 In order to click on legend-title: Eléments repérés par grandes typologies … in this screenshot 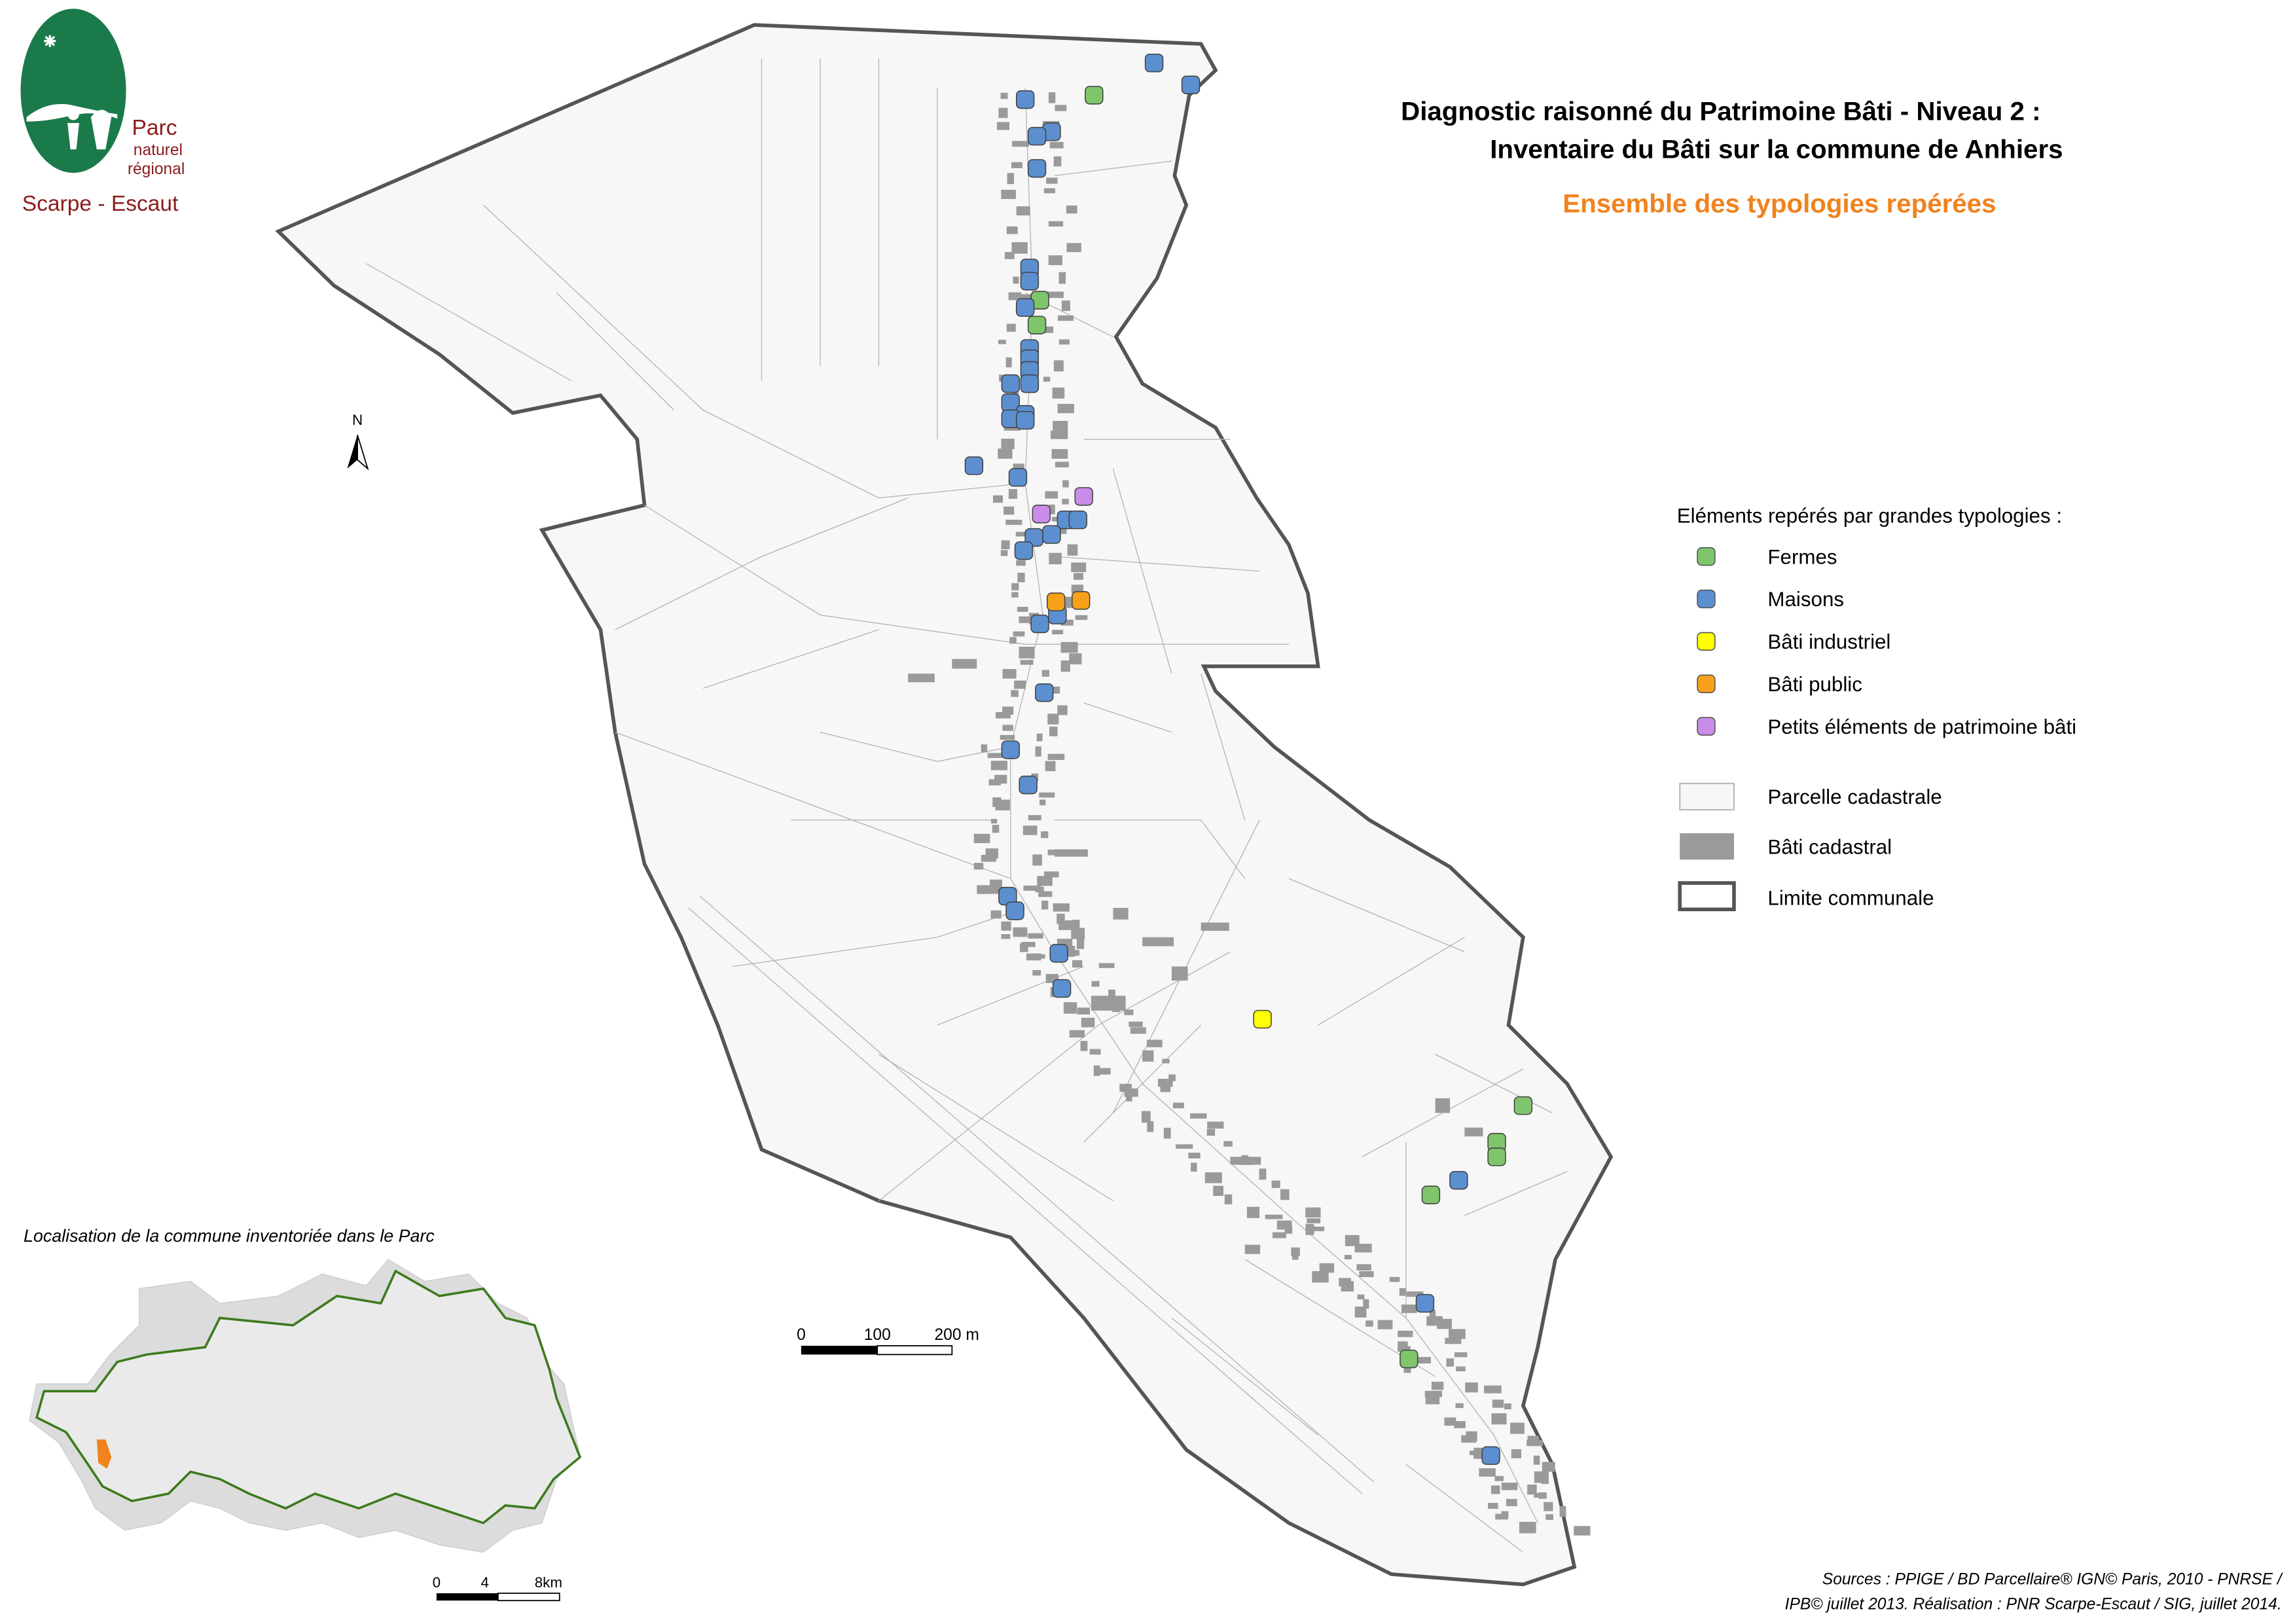, I will do `click(1870, 516)`.